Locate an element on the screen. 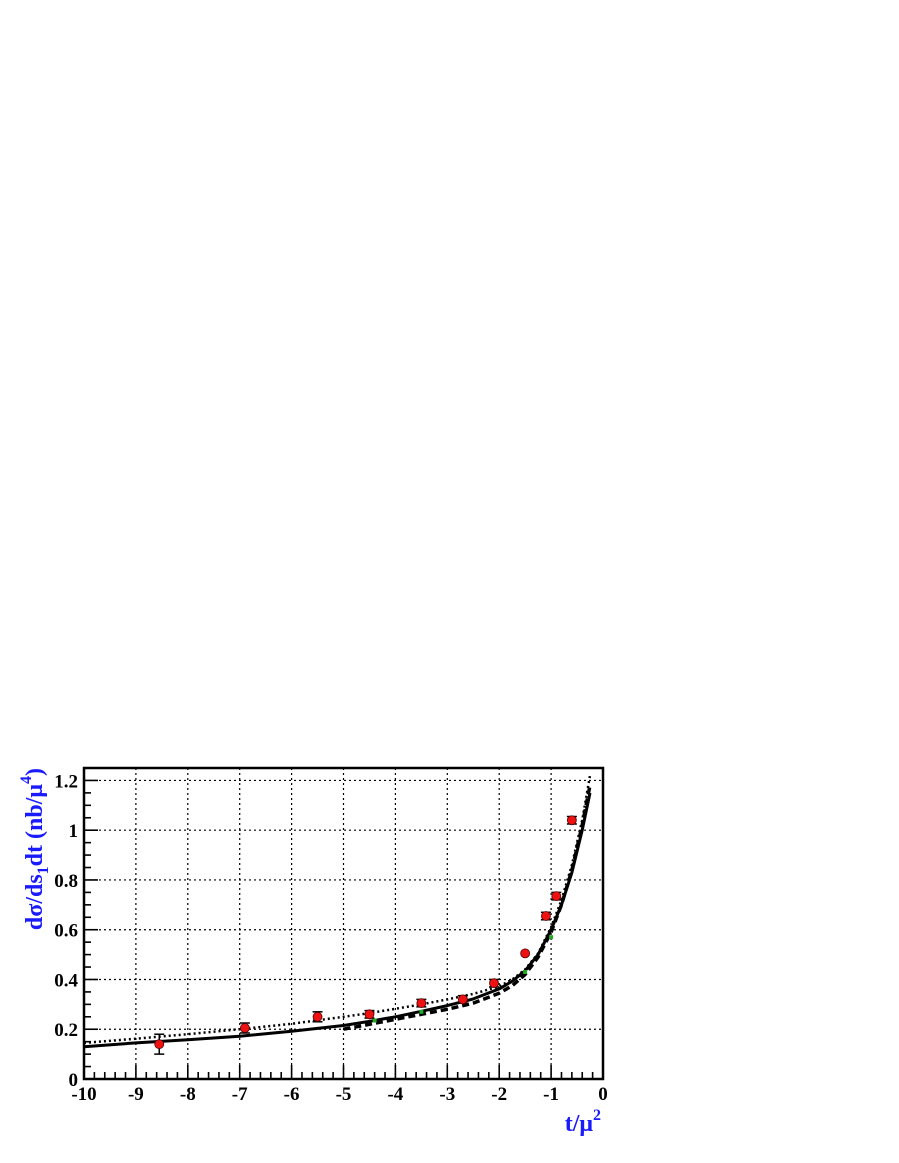 The image size is (899, 1163). y-axis-title: dσ/ds1dt (nb/μ4) is located at coordinates (35, 849).